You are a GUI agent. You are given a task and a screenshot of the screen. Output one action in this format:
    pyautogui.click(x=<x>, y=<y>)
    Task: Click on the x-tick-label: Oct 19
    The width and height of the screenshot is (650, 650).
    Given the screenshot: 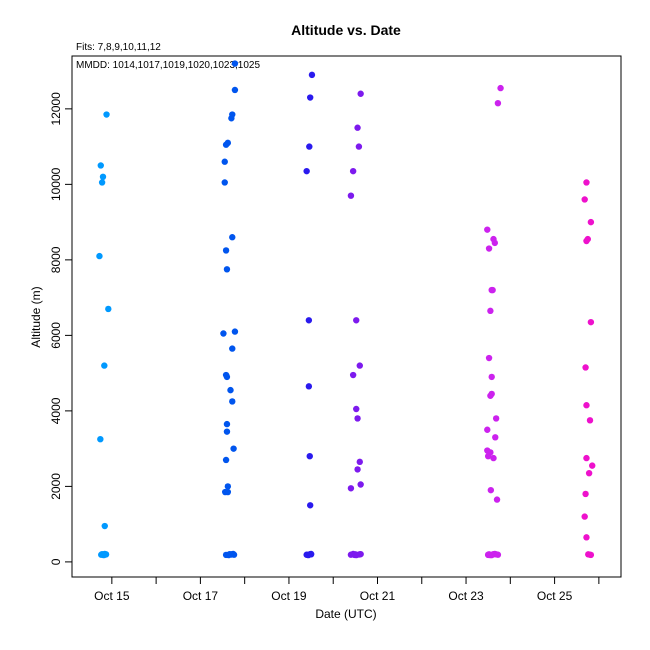 What is the action you would take?
    pyautogui.click(x=289, y=596)
    